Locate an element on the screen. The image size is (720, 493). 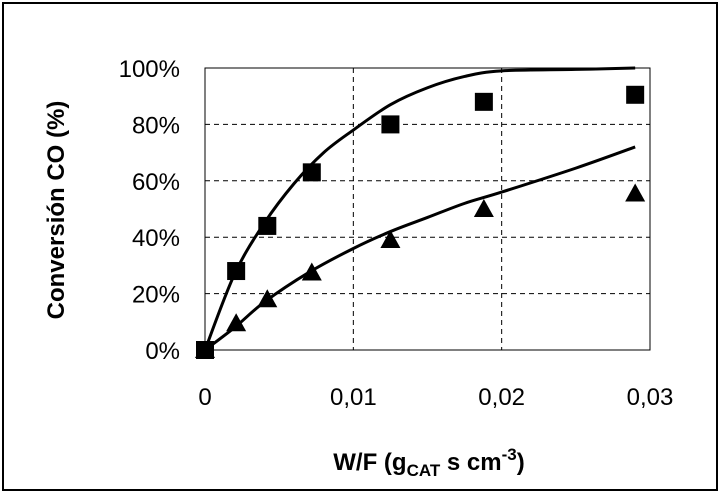
x-tick-label: 0,03 is located at coordinates (650, 397).